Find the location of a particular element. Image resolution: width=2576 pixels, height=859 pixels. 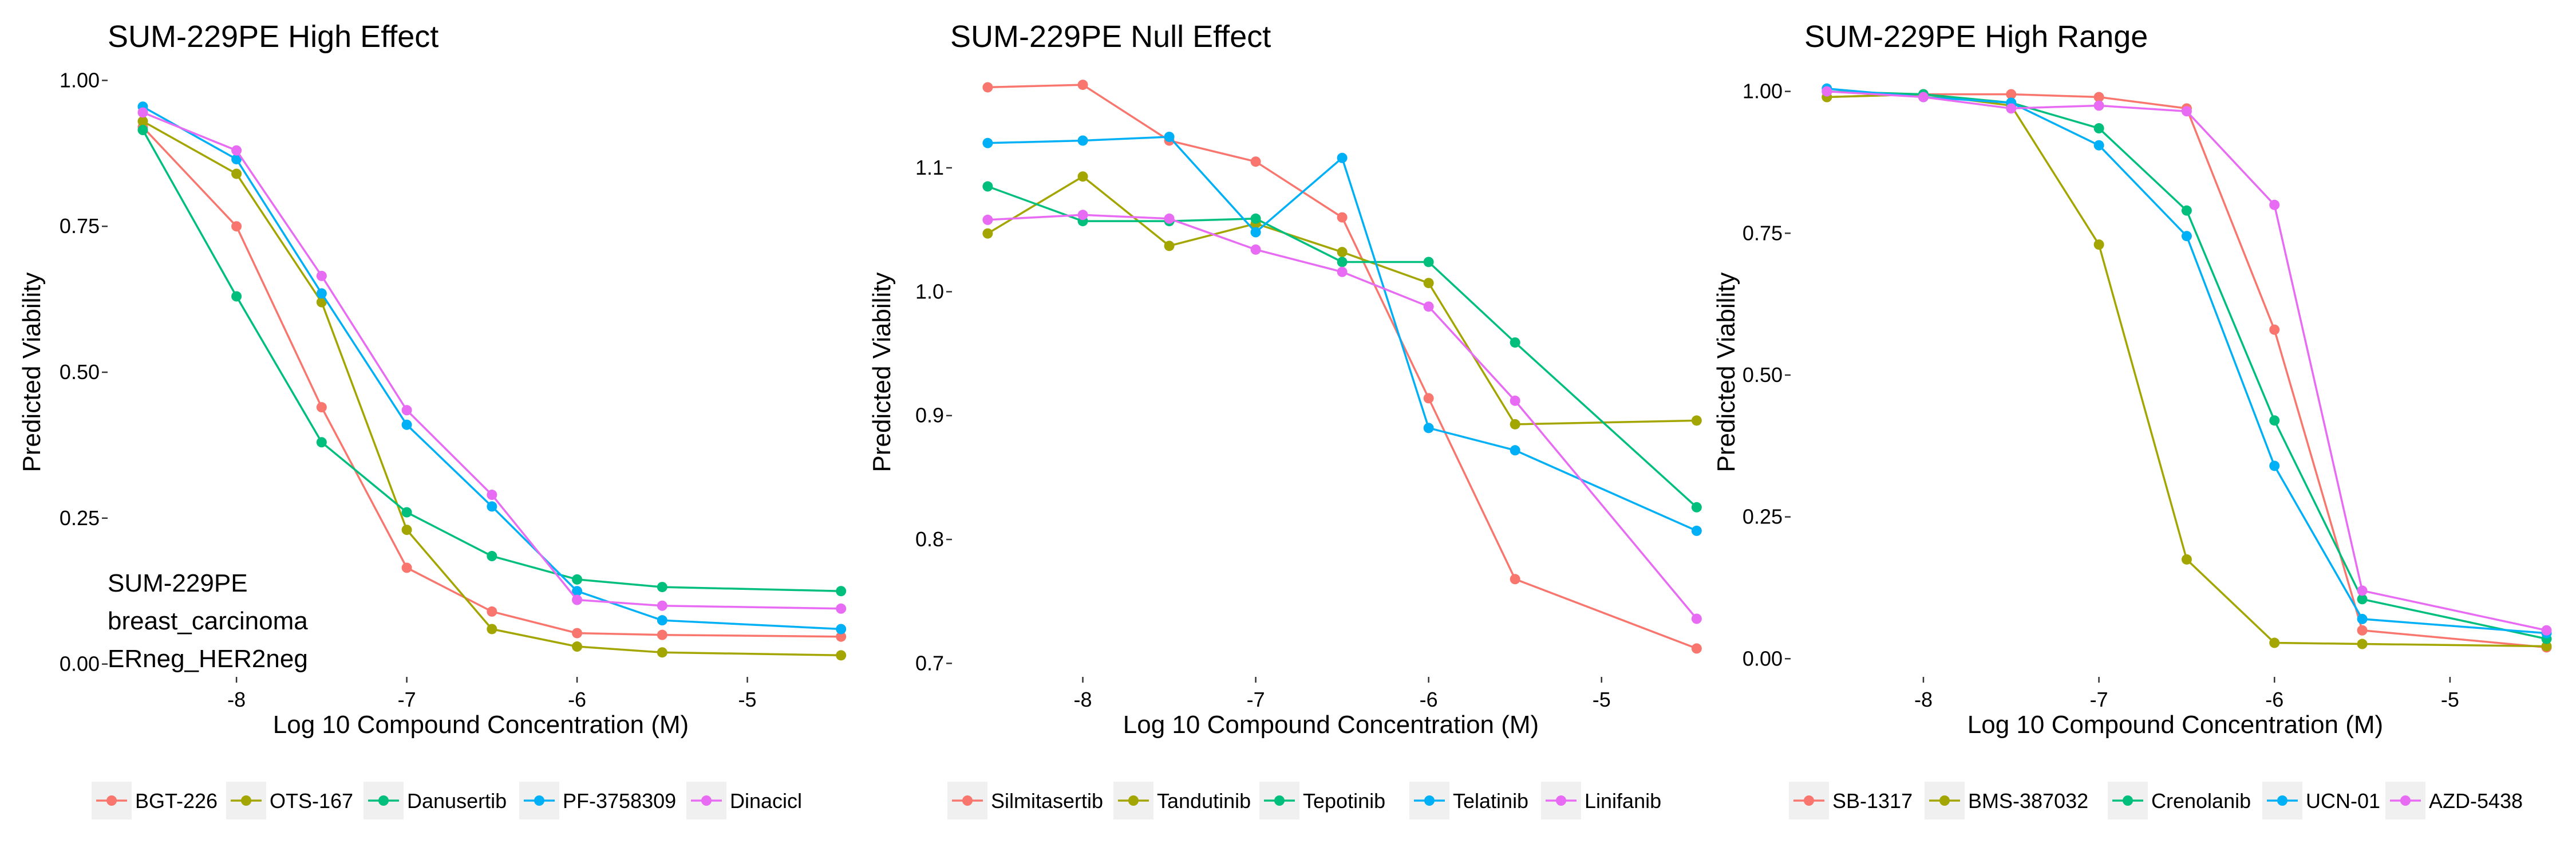

legend-item: AZD-5438 is located at coordinates (2454, 800).